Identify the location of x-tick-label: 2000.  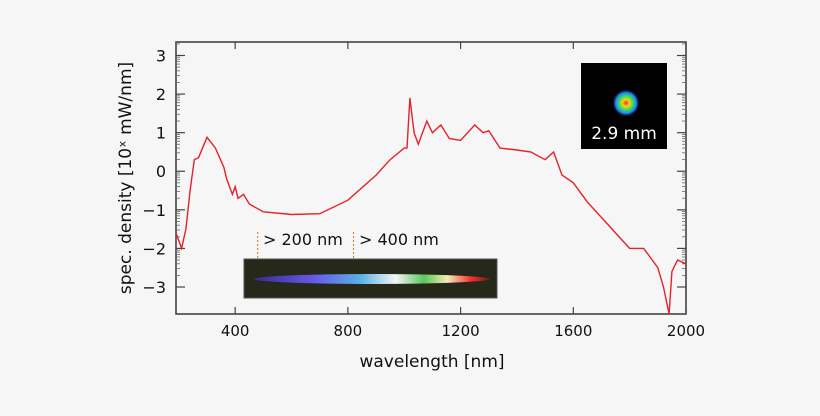
(686, 331).